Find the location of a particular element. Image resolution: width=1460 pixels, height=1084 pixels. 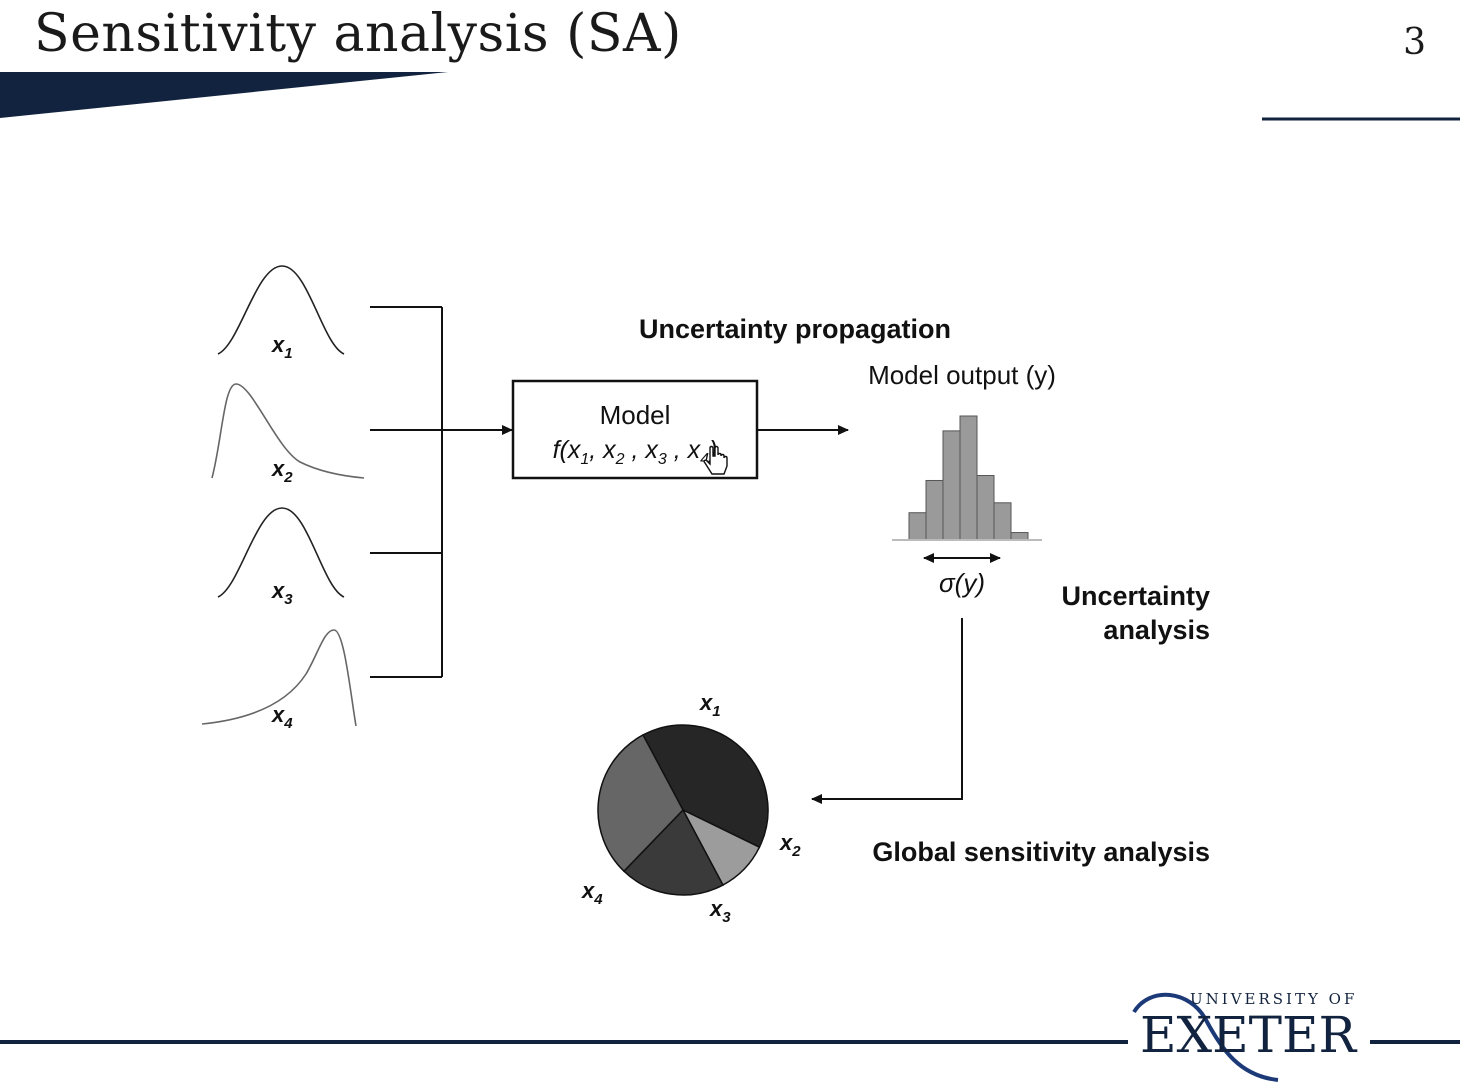

distribution-x2-curve is located at coordinates (288, 431).